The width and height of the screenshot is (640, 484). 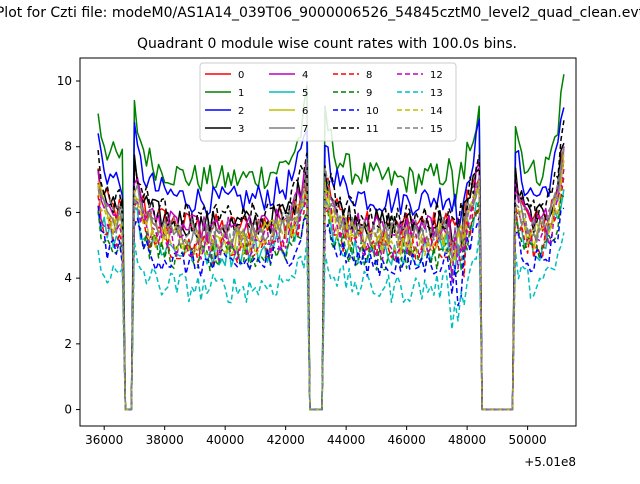 I want to click on legend-box, so click(x=328, y=102).